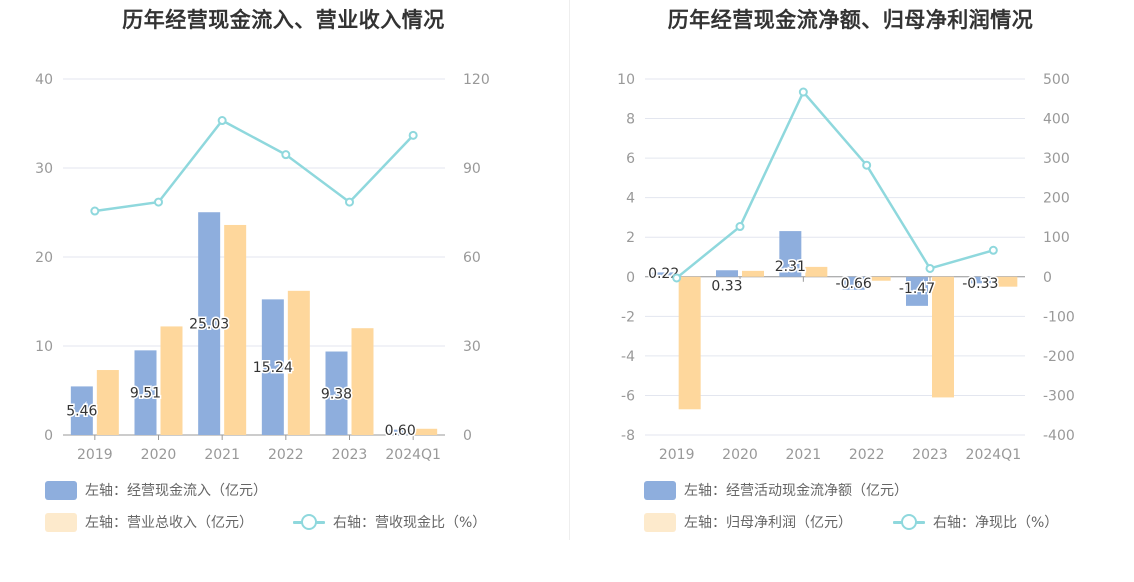  I want to click on bar-data-label: -0.33, so click(980, 284).